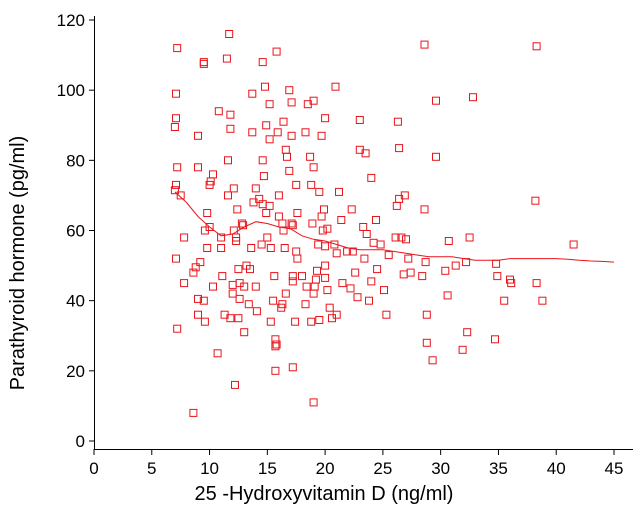 The width and height of the screenshot is (633, 506). What do you see at coordinates (382, 468) in the screenshot?
I see `x-tick-label: 25` at bounding box center [382, 468].